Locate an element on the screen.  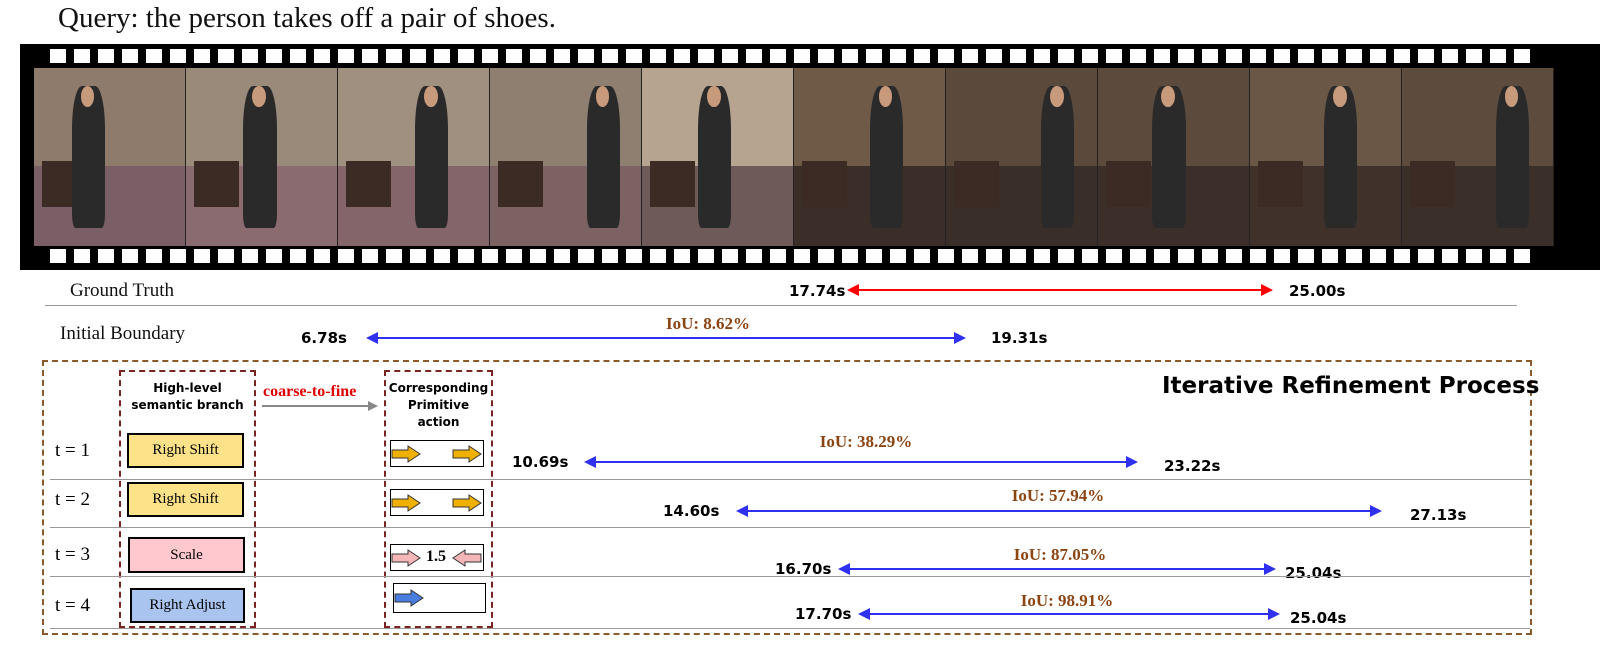
step-end-time: 23.22s is located at coordinates (1192, 466).